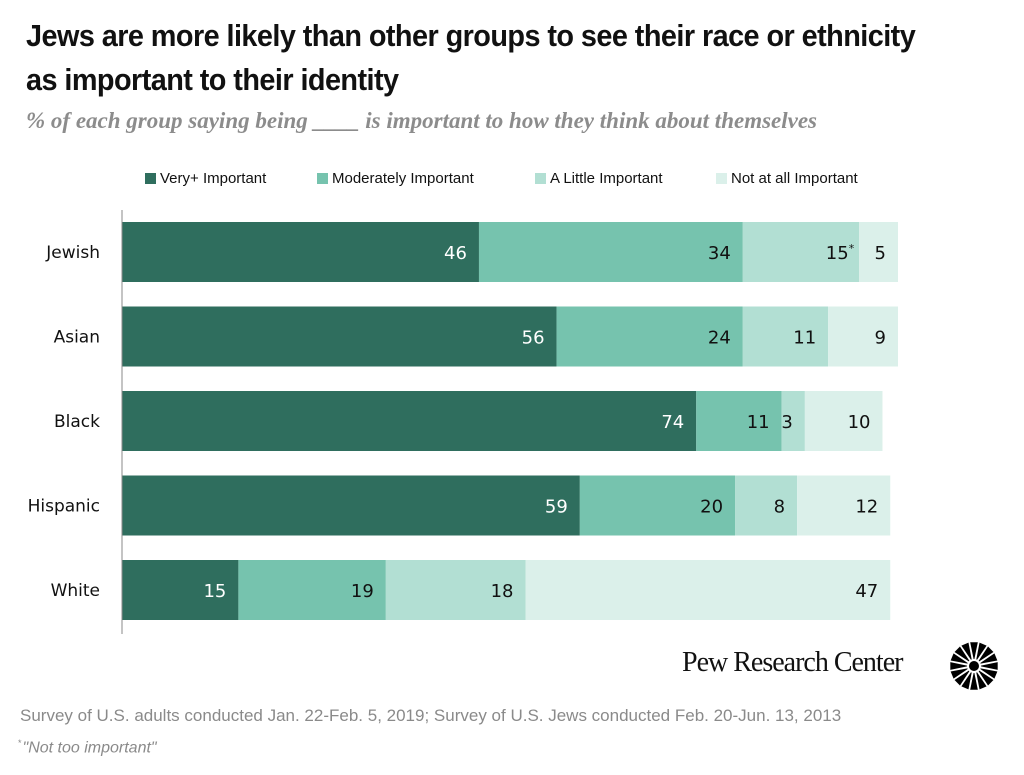  Describe the element at coordinates (974, 666) in the screenshot. I see `pew-sunburst-logo-icon` at that location.